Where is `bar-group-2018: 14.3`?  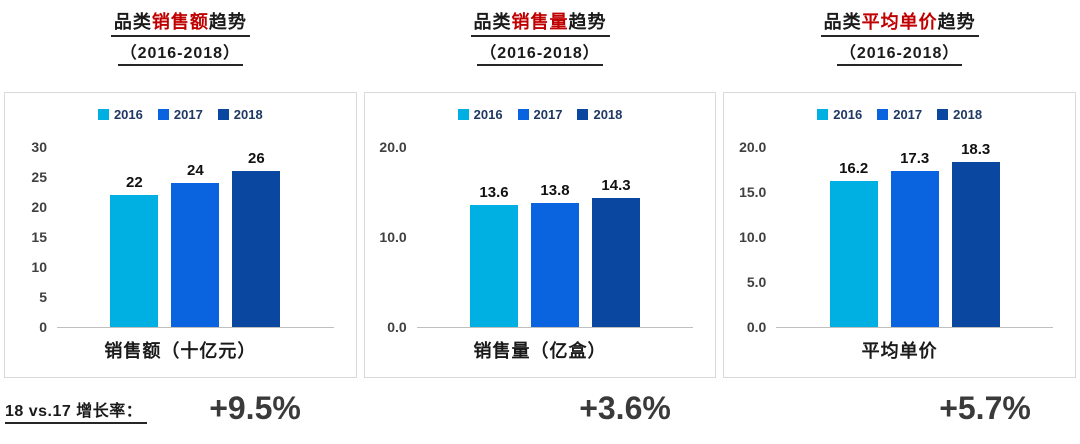 bar-group-2018: 14.3 is located at coordinates (616, 252).